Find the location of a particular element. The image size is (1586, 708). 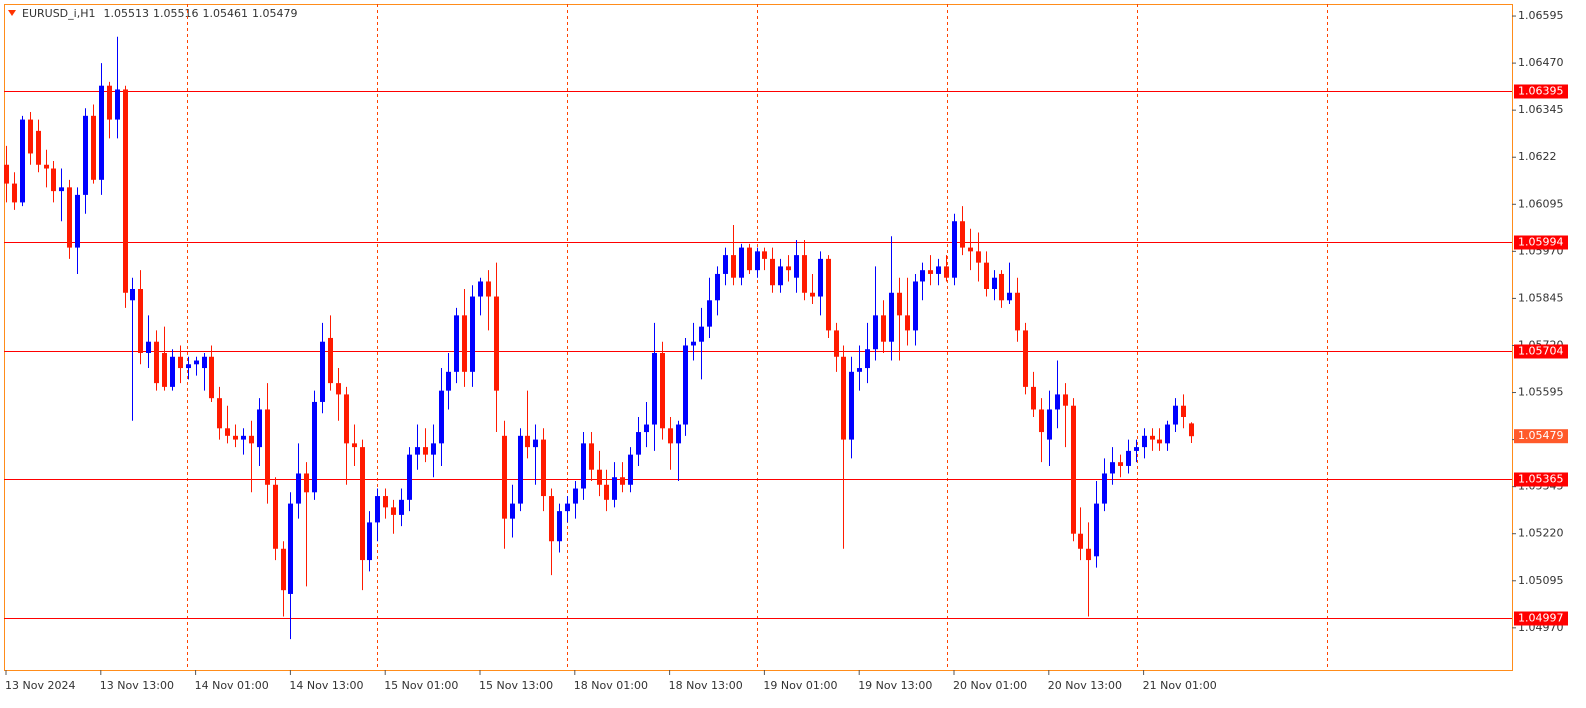

level-label: 1.05704 is located at coordinates (1541, 351).